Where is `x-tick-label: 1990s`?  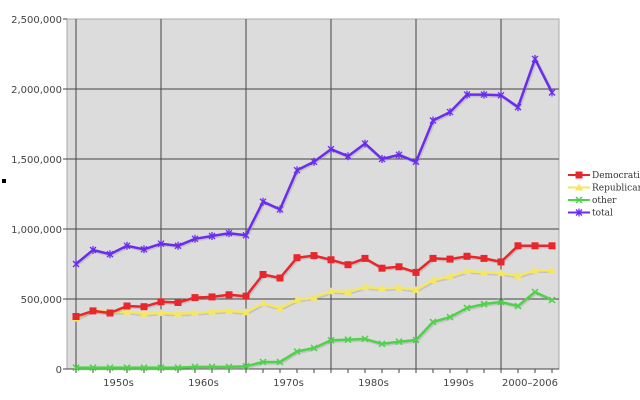
x-tick-label: 1990s is located at coordinates (458, 383).